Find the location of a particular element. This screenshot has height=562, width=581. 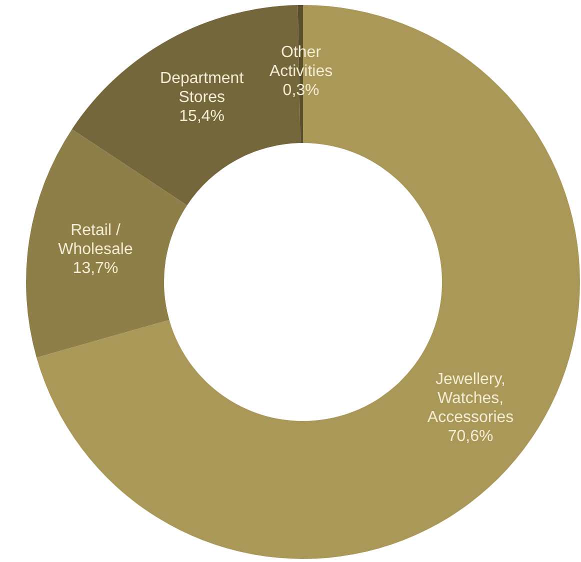

data-label: 70,6% is located at coordinates (471, 437).